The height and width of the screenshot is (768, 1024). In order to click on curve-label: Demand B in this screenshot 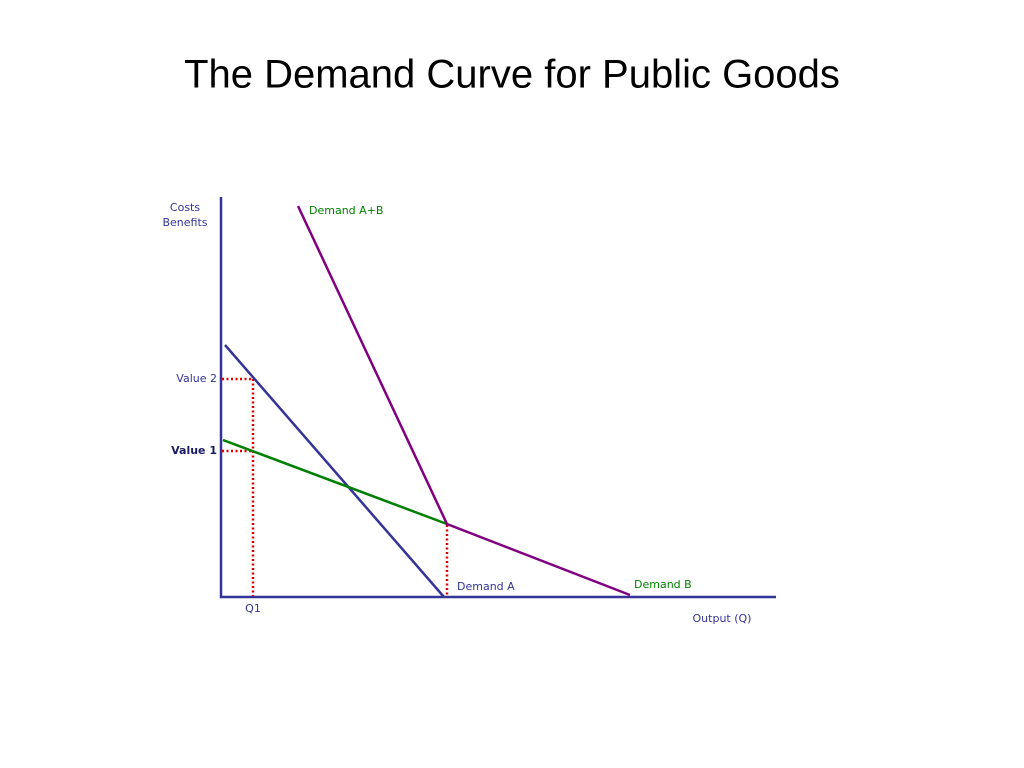, I will do `click(663, 584)`.